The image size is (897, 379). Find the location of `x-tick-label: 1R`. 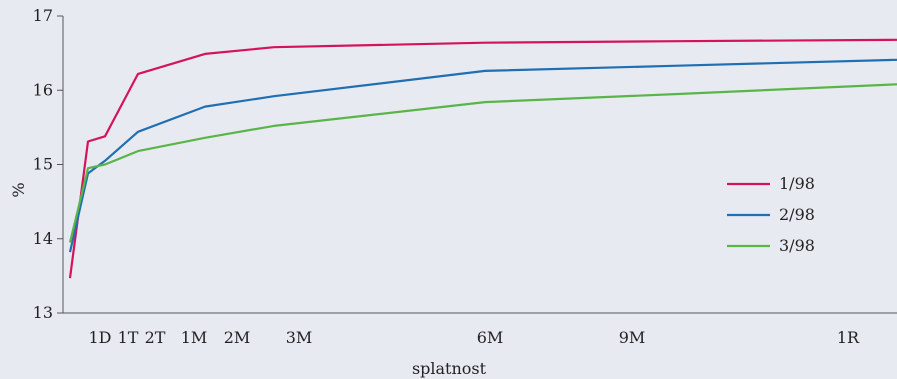

x-tick-label: 1R is located at coordinates (848, 337).